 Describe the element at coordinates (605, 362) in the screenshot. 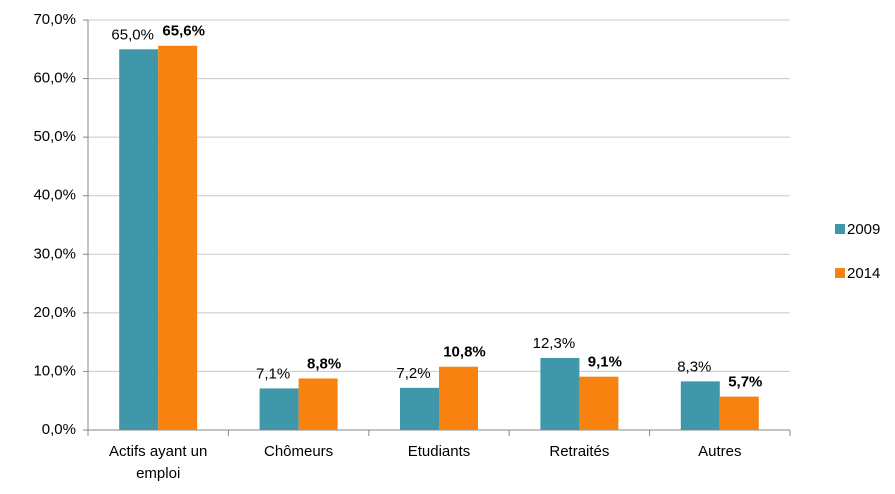

I see `data-label: 9,1%` at that location.